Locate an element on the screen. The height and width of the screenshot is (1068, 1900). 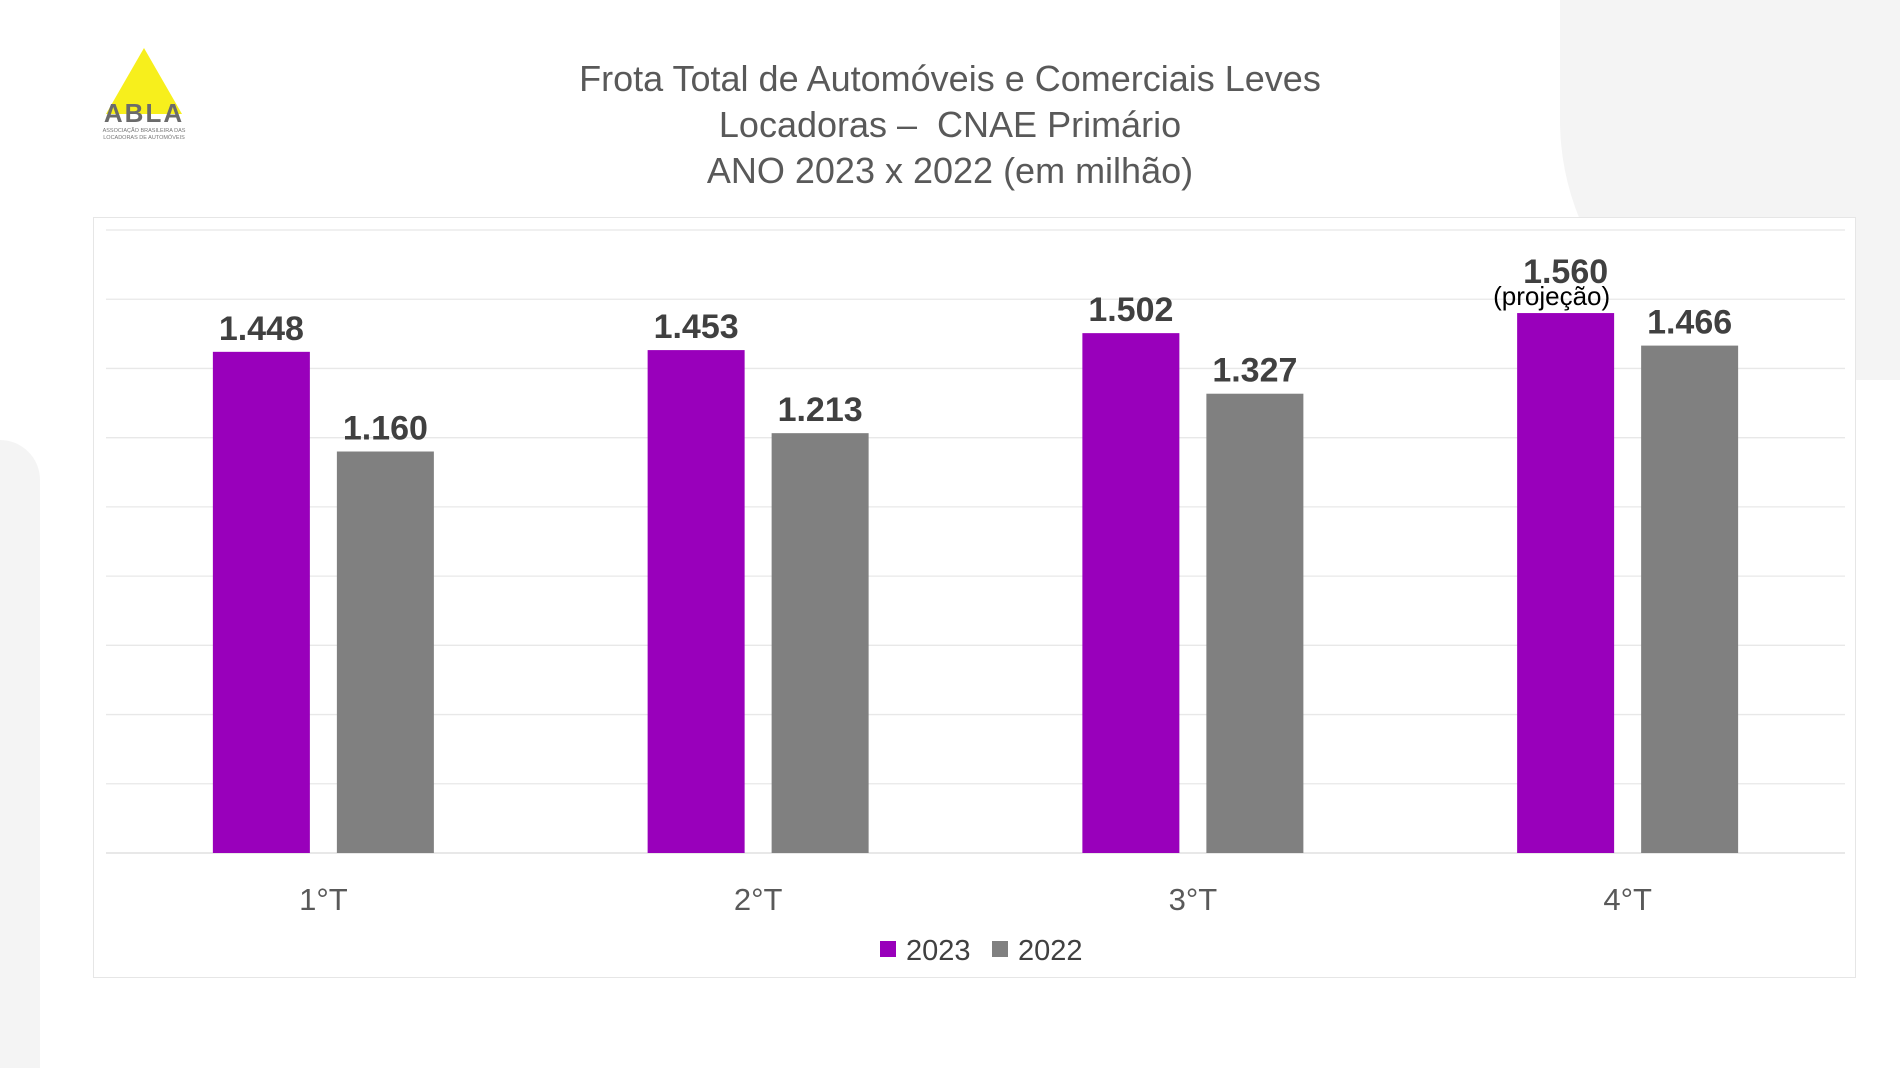
data-label: 1.560 is located at coordinates (1565, 272).